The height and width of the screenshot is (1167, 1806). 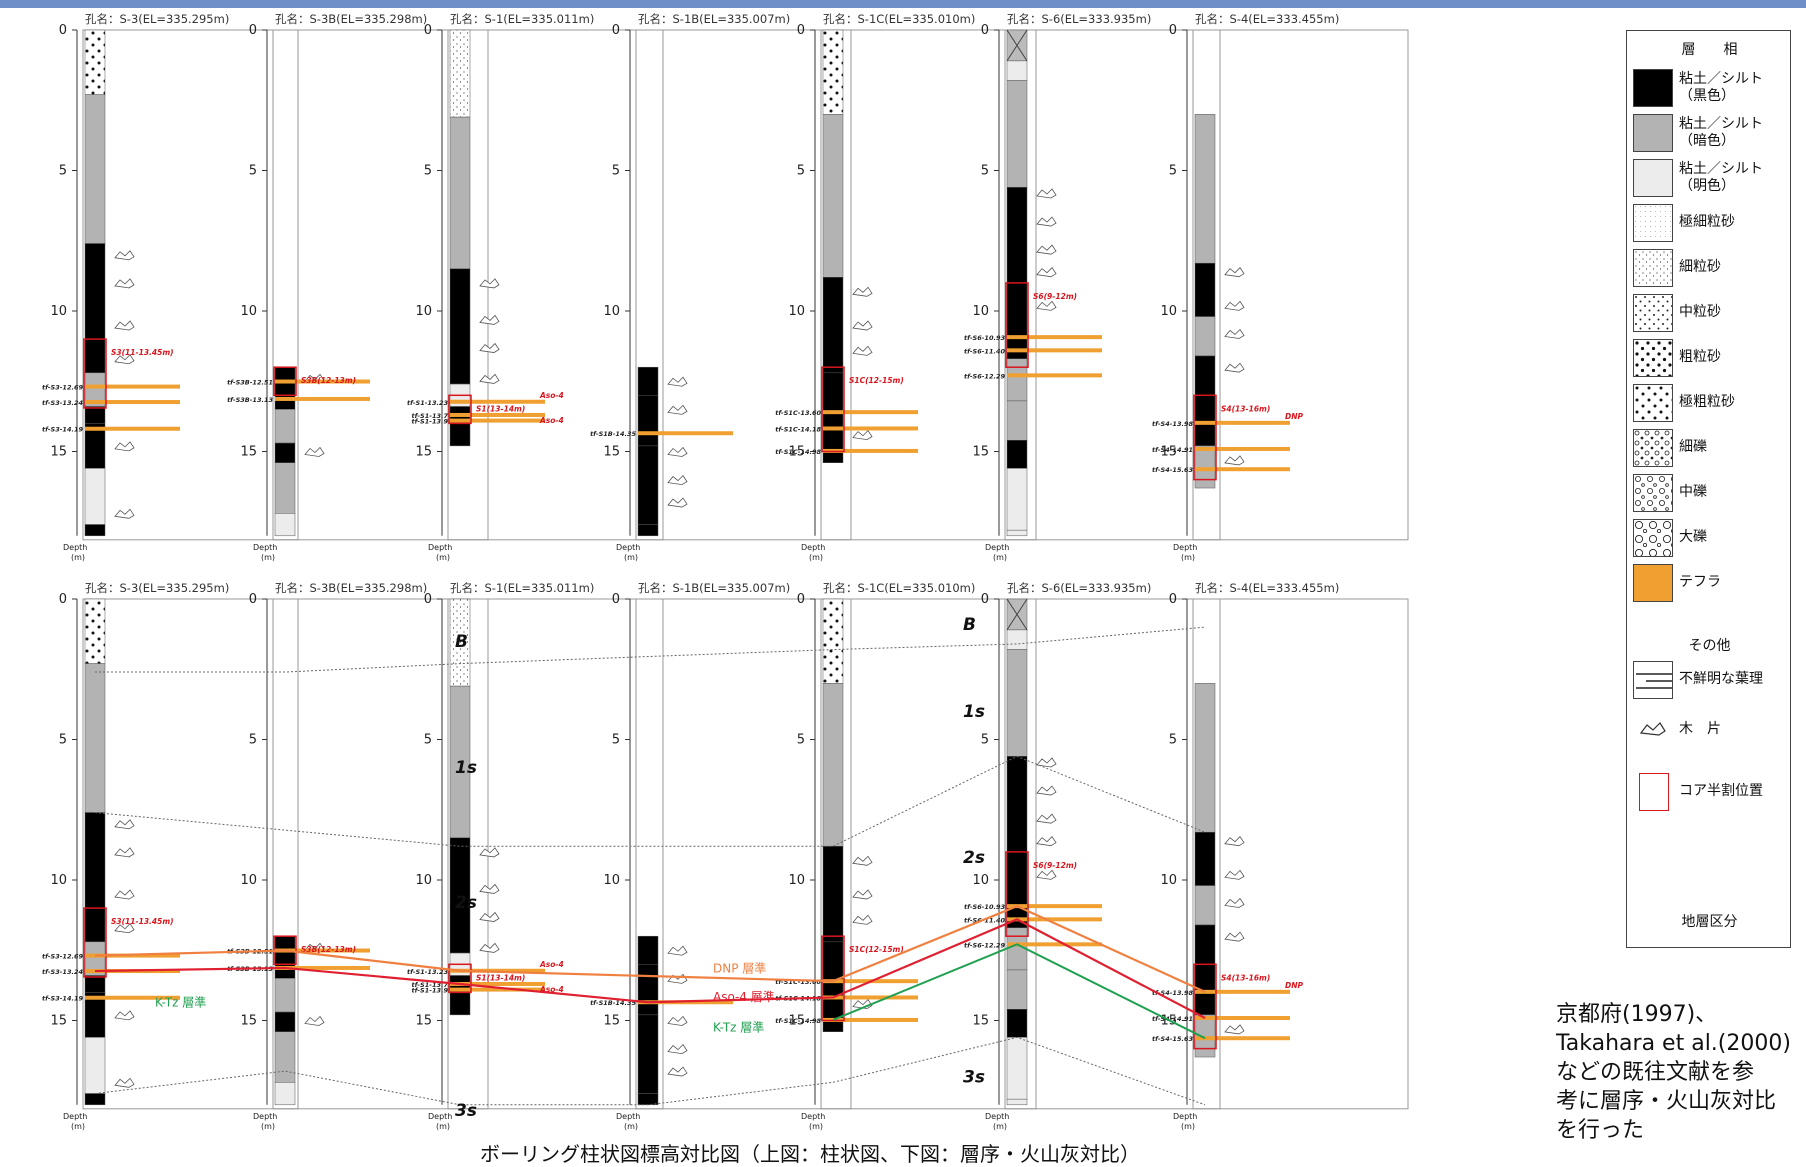 What do you see at coordinates (1172, 470) in the screenshot?
I see `tephra-label: tf-S4-15.63` at bounding box center [1172, 470].